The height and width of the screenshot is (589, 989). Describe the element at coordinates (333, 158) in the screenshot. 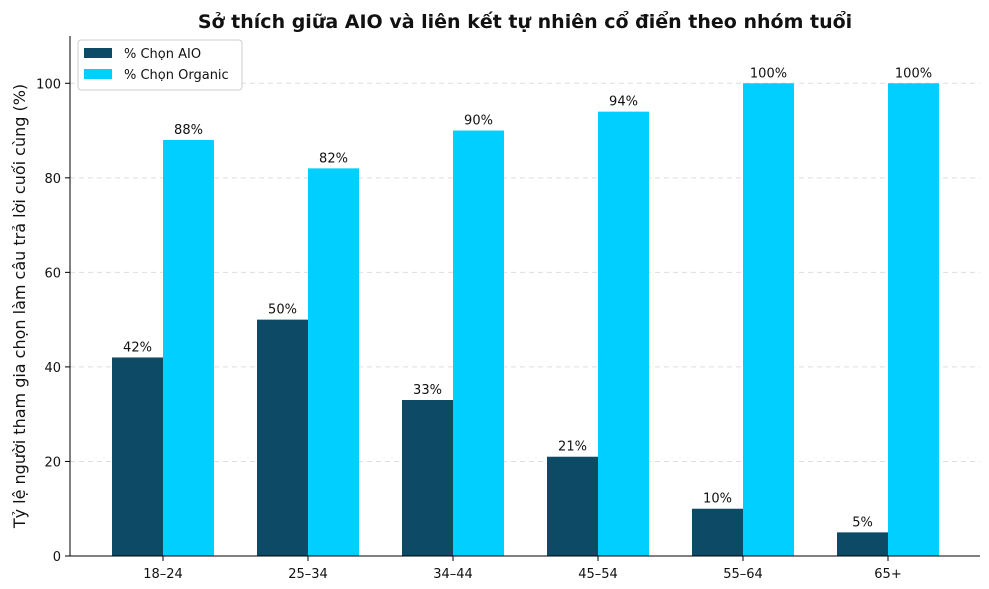

I see `data-label: 82%` at that location.